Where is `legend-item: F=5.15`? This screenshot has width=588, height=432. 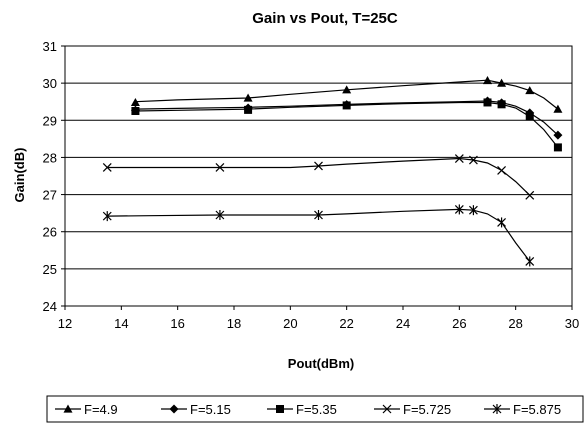 legend-item: F=5.15 is located at coordinates (196, 409).